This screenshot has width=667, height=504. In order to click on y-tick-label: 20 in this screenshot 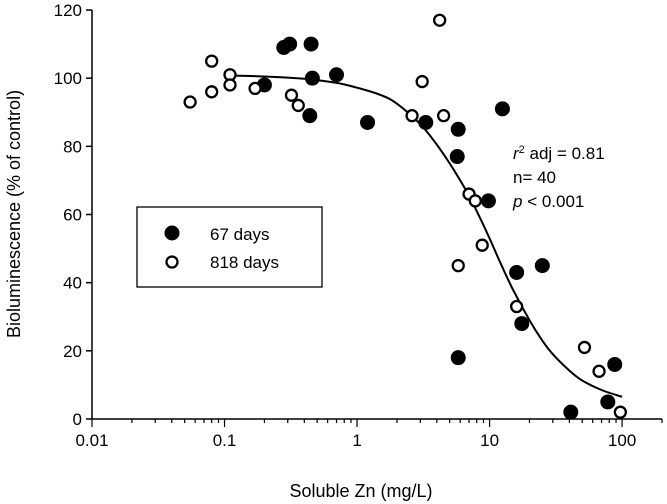, I will do `click(72, 351)`.